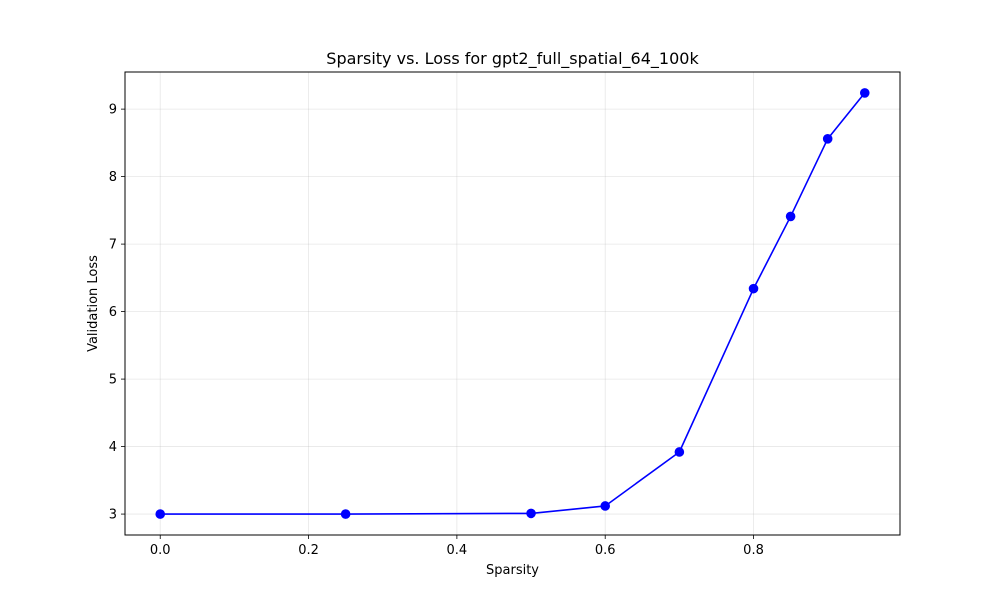  What do you see at coordinates (160, 550) in the screenshot?
I see `x-tick-label: 0.0` at bounding box center [160, 550].